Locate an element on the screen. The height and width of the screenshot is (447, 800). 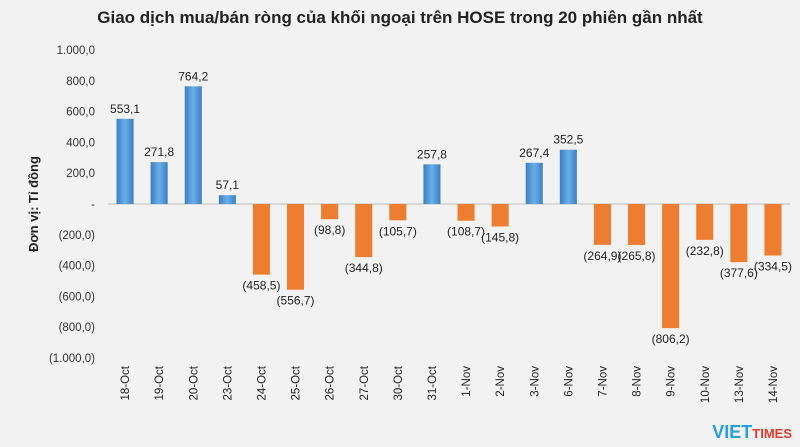
data-label: 271,8 is located at coordinates (159, 152).